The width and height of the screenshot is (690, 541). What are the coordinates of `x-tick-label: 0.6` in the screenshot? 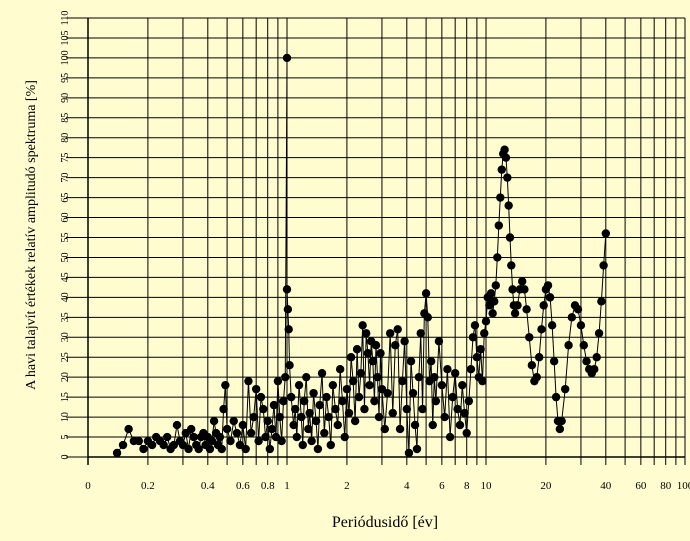 It's located at (243, 486).